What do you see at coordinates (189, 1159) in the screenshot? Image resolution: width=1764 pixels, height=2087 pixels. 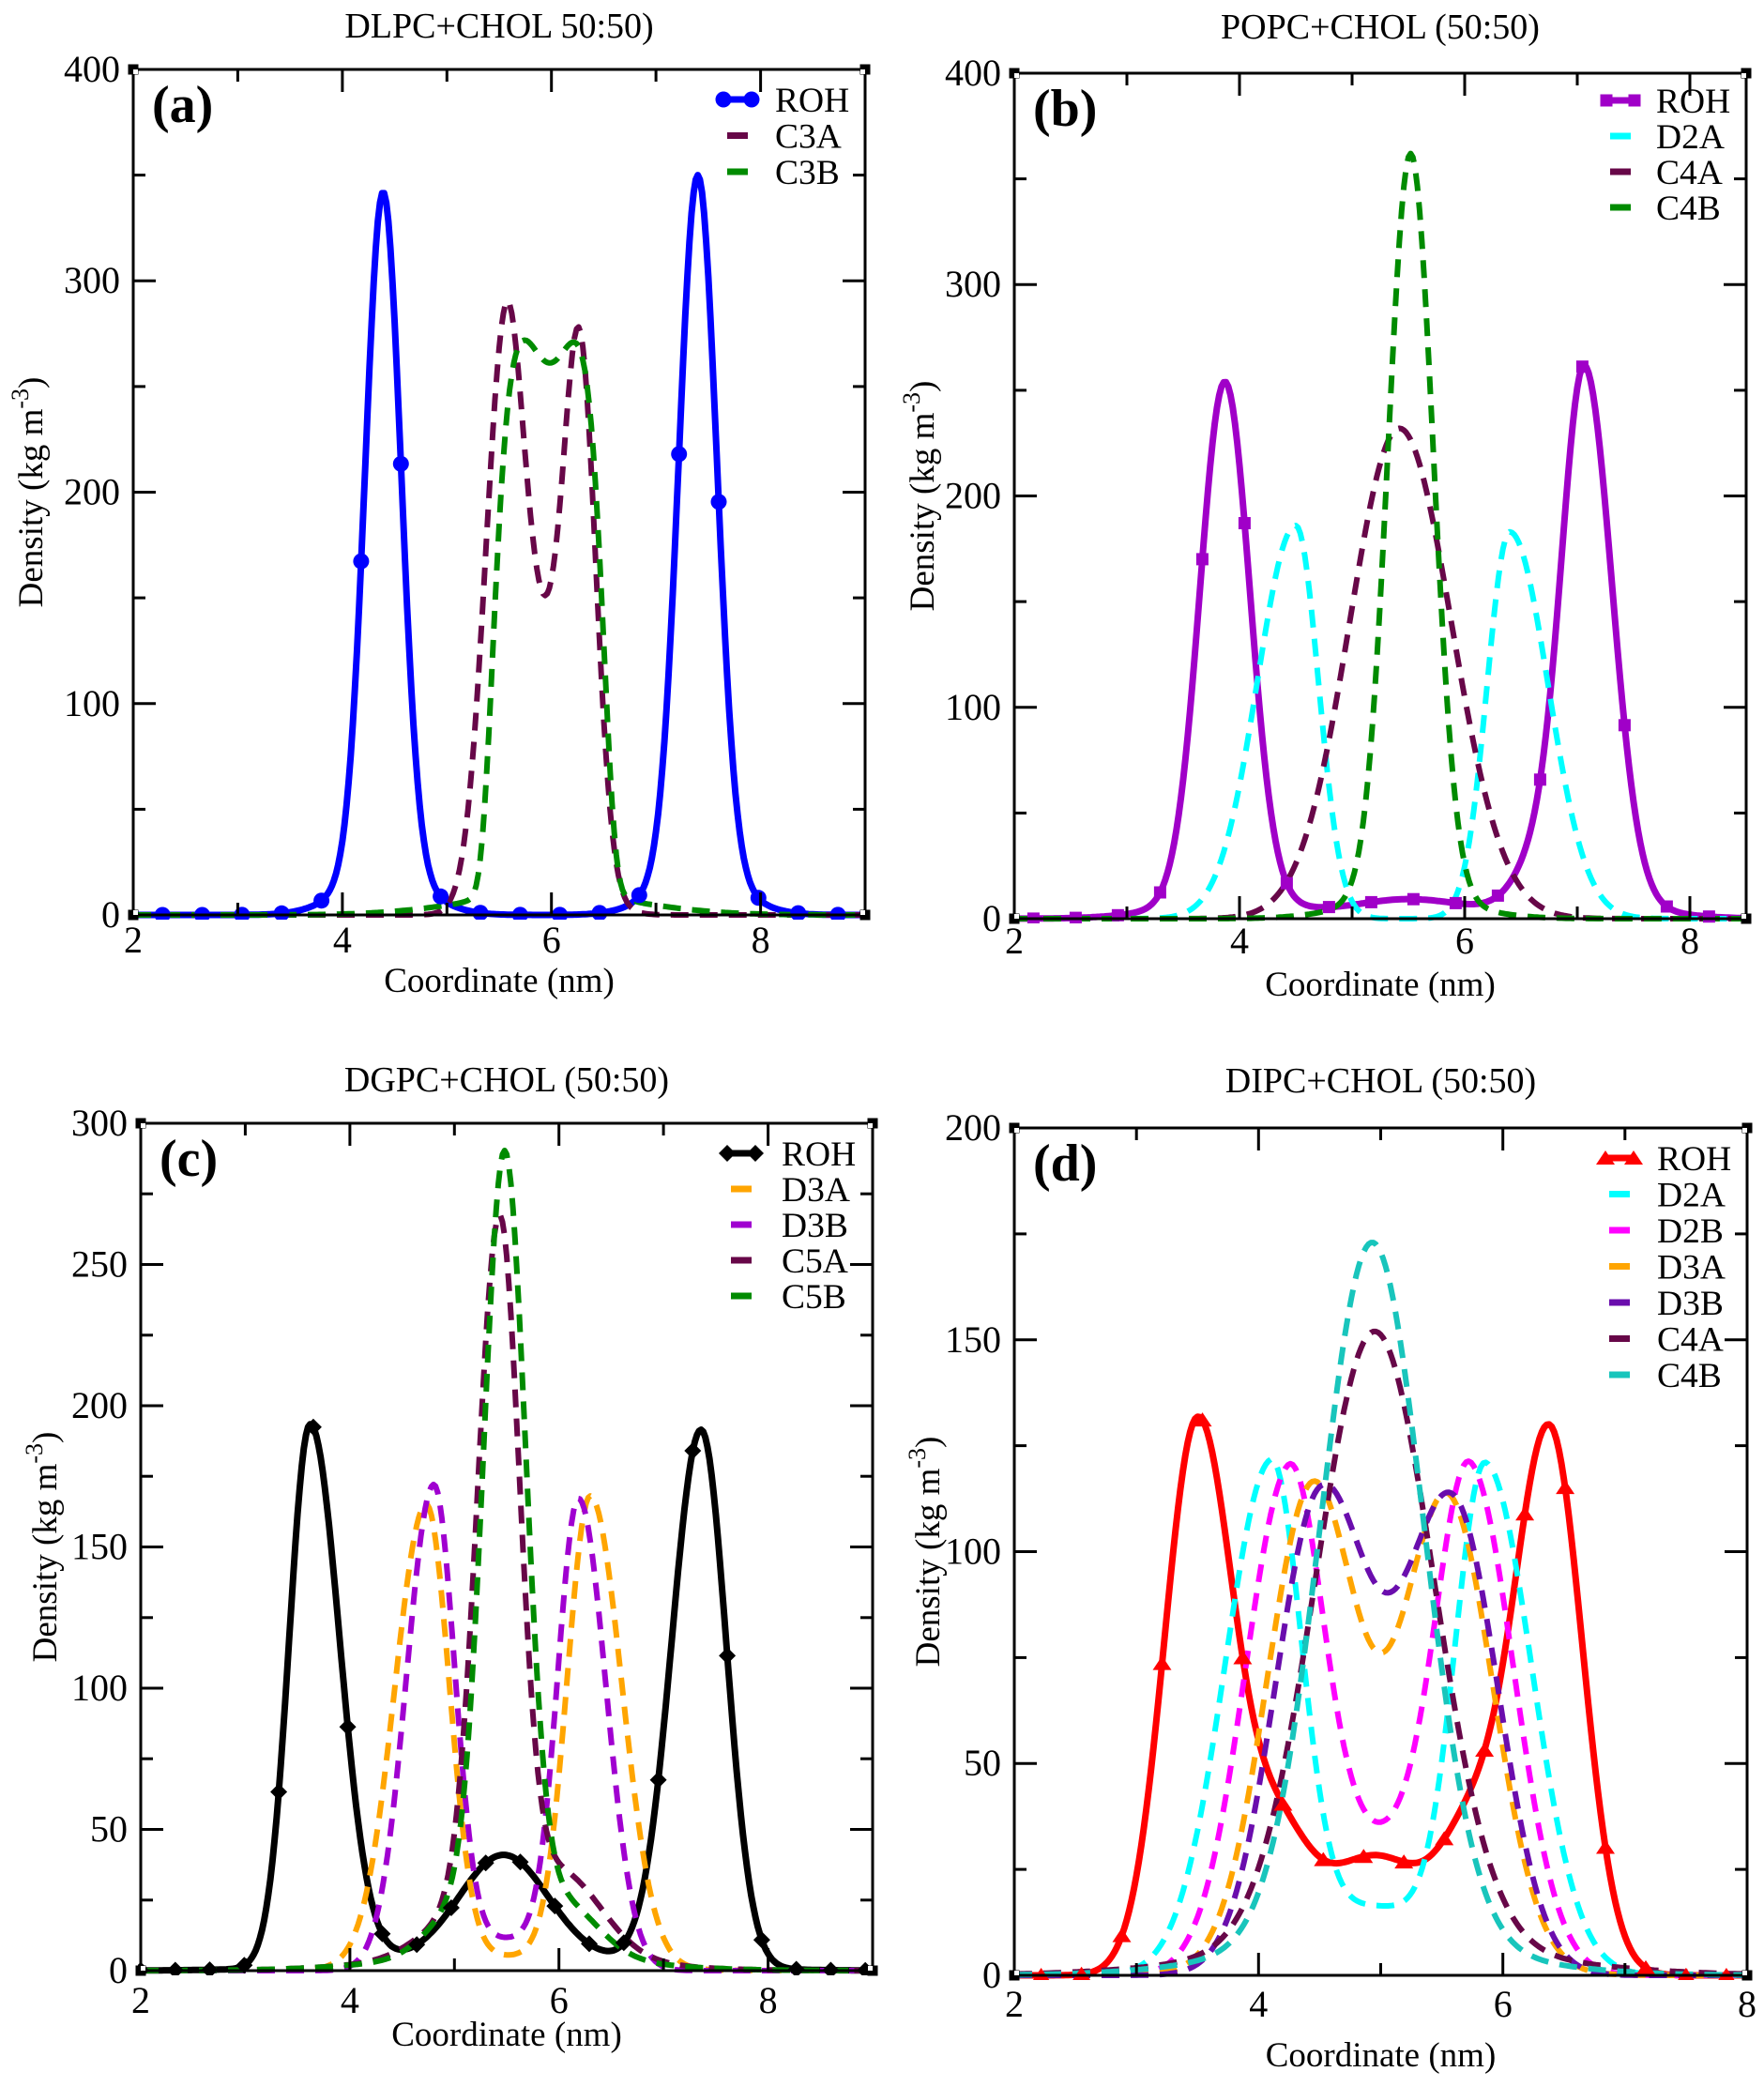 I see `svg-text: (c)` at bounding box center [189, 1159].